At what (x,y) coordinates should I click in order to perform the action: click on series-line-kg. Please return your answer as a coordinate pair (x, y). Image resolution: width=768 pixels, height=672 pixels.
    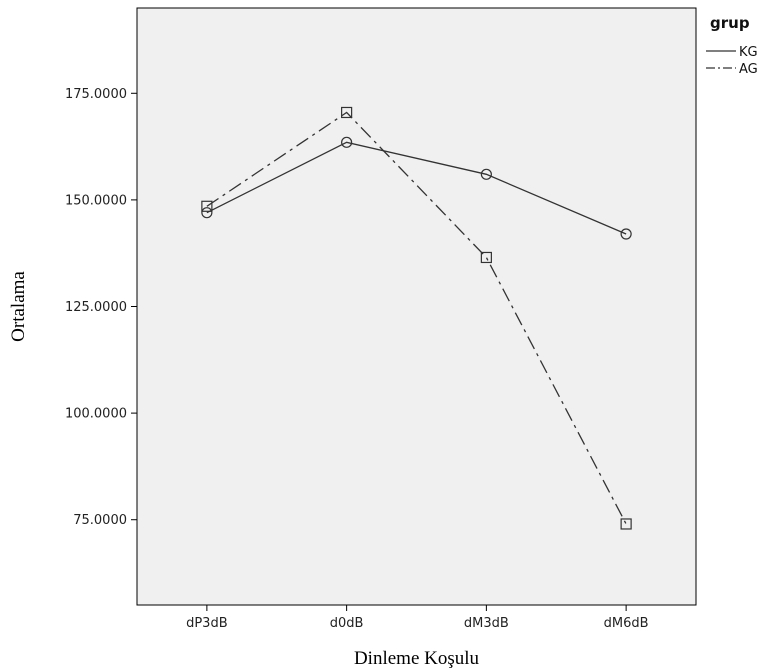
    Looking at the image, I should click on (416, 188).